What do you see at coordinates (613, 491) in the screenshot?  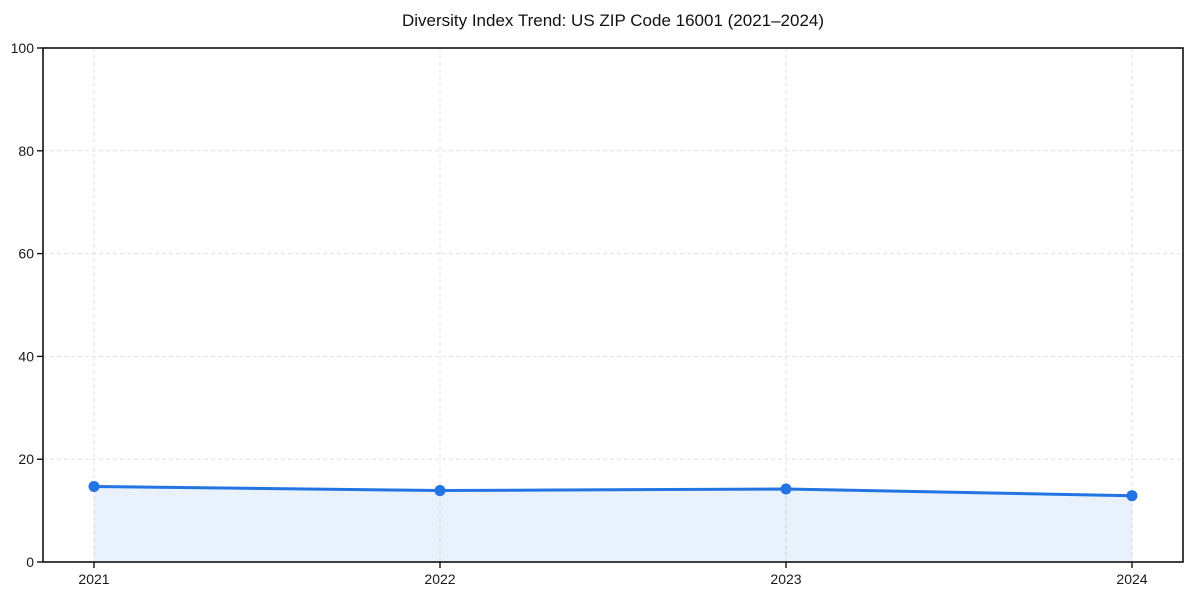 I see `trend-line` at bounding box center [613, 491].